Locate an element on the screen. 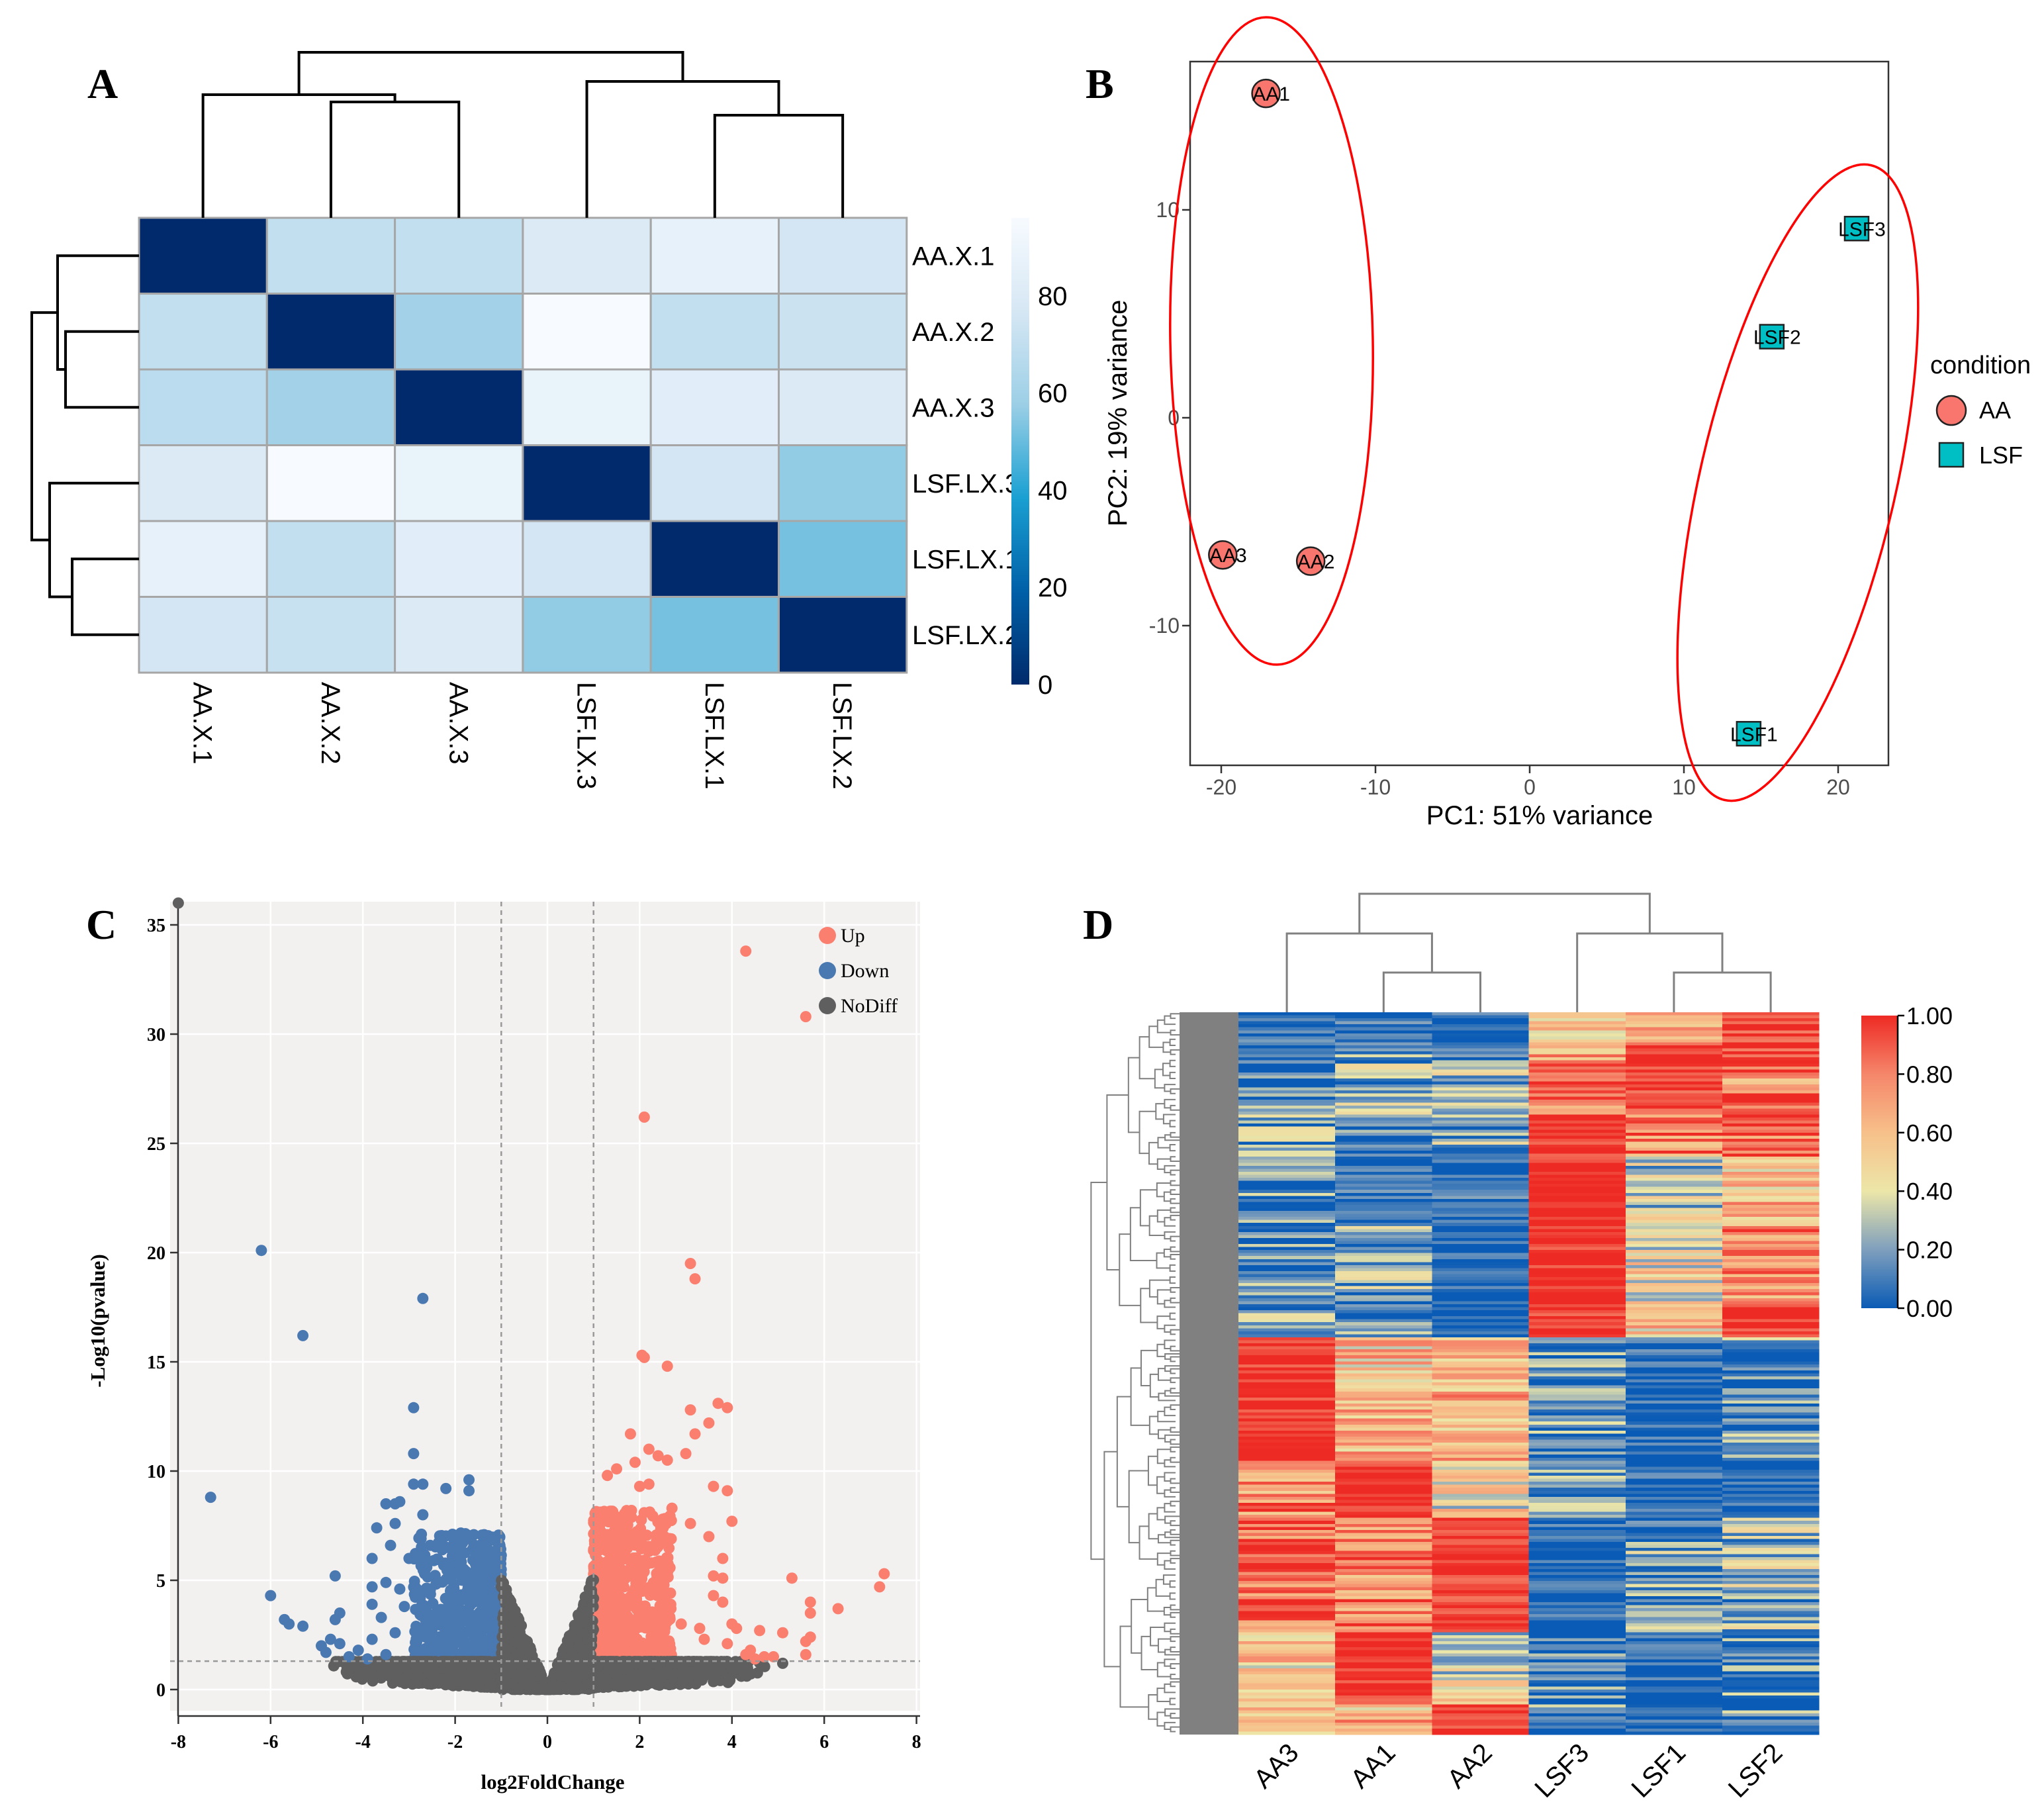 Image resolution: width=2044 pixels, height=1814 pixels. pca-point-lsf is located at coordinates (1749, 734).